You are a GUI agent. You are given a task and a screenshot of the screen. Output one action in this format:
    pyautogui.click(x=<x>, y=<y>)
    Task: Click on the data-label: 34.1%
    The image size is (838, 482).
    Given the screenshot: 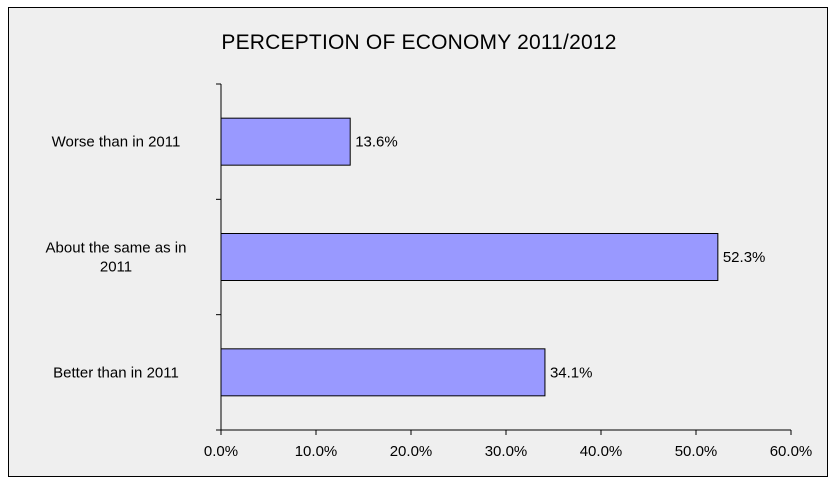 What is the action you would take?
    pyautogui.click(x=571, y=372)
    